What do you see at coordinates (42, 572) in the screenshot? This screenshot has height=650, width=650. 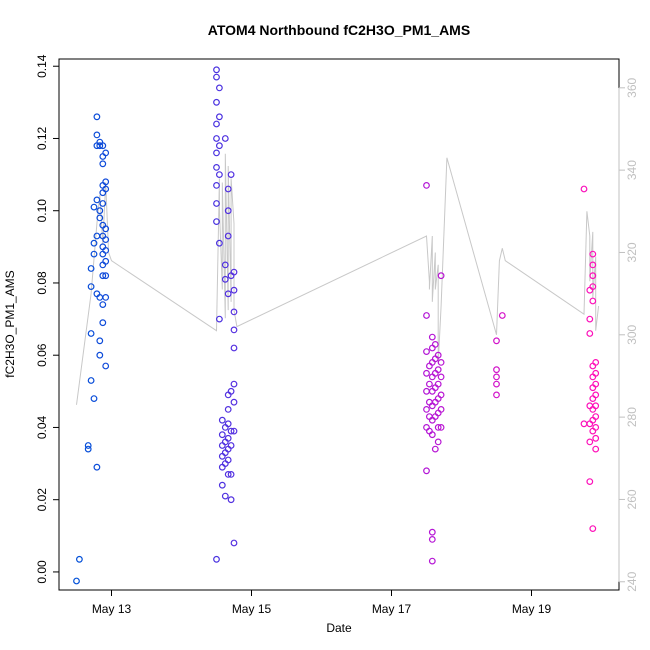 I see `y-tick-label: 0.00` at bounding box center [42, 572].